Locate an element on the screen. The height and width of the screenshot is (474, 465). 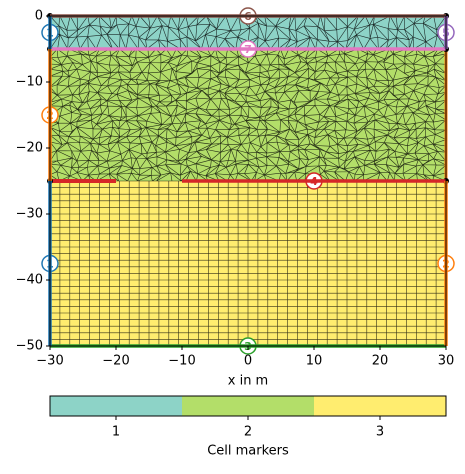
x-tick-label: −30 is located at coordinates (49, 361).